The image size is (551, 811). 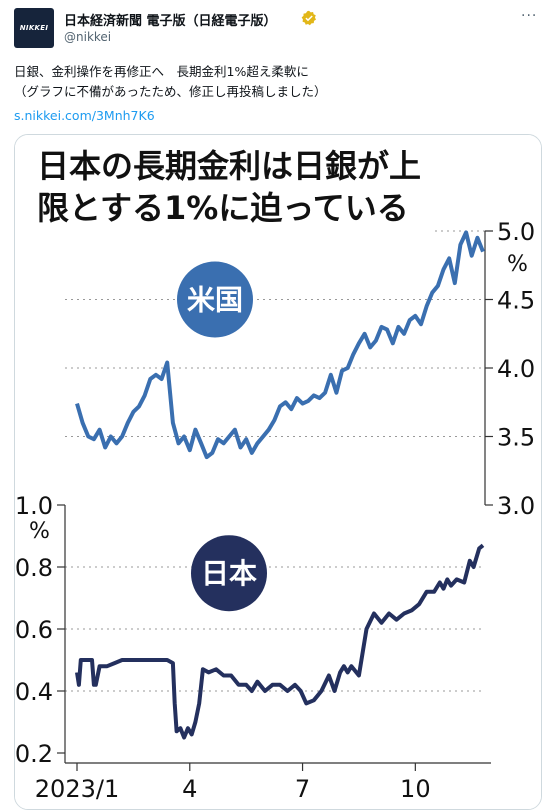 I want to click on us-tick-label: 3.0, so click(x=516, y=506).